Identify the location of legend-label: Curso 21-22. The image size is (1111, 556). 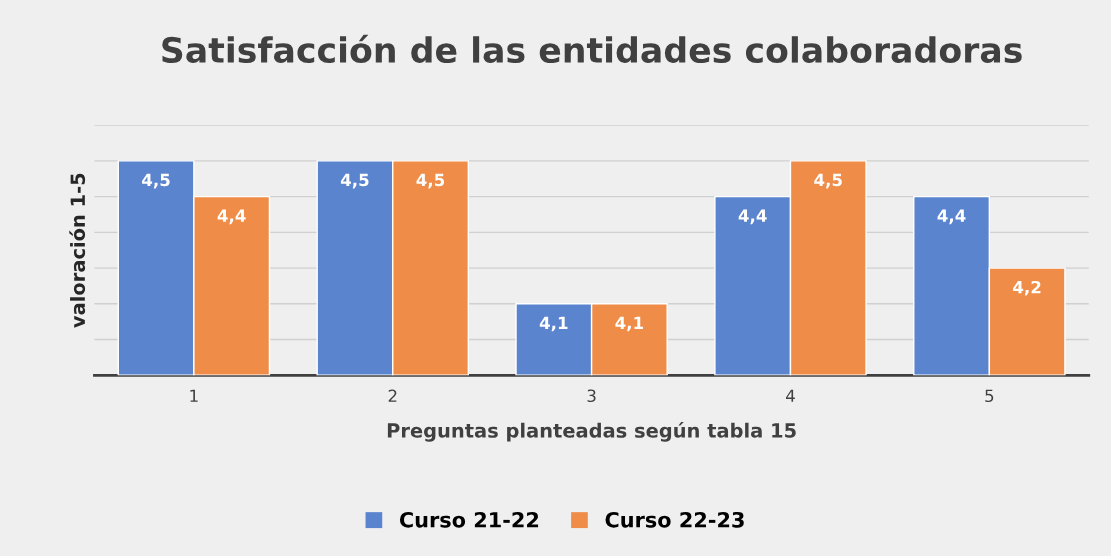
(469, 519).